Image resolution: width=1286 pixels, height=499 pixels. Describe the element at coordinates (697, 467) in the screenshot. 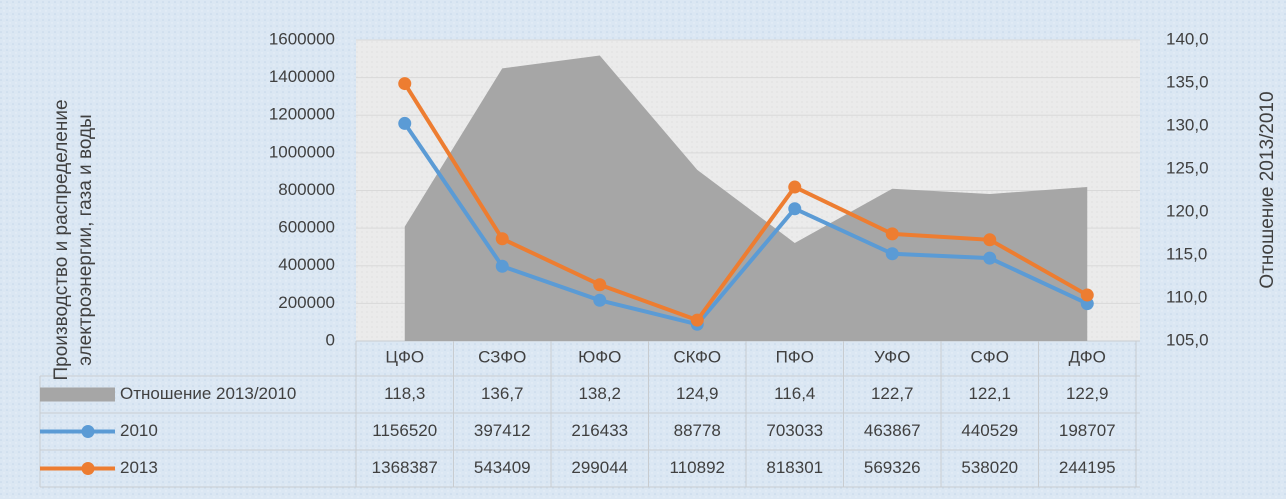

I see `table-value: 110892` at that location.